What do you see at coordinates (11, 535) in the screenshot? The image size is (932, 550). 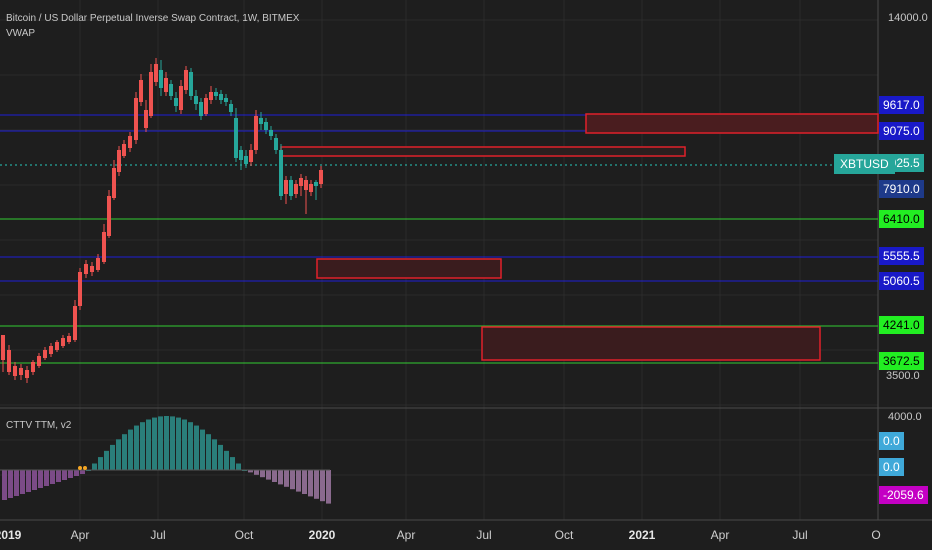 I see `time-axis-label: 2019` at bounding box center [11, 535].